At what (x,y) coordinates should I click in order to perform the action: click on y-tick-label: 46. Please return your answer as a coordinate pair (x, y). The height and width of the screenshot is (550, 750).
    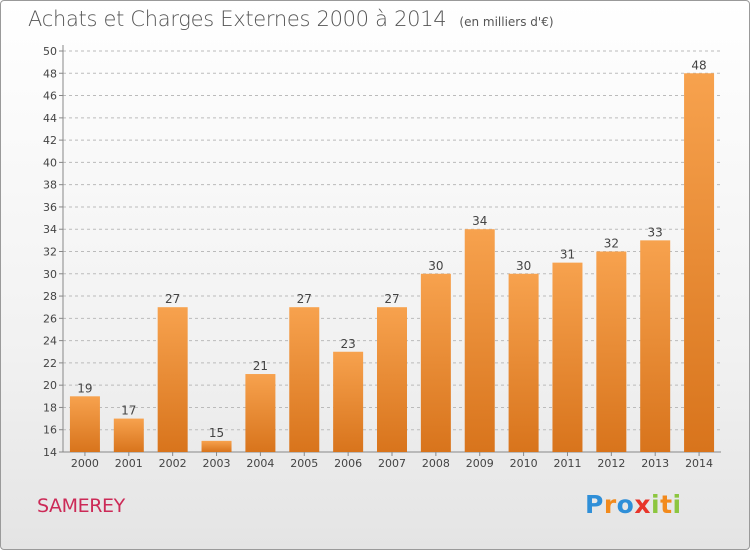
    Looking at the image, I should click on (50, 96).